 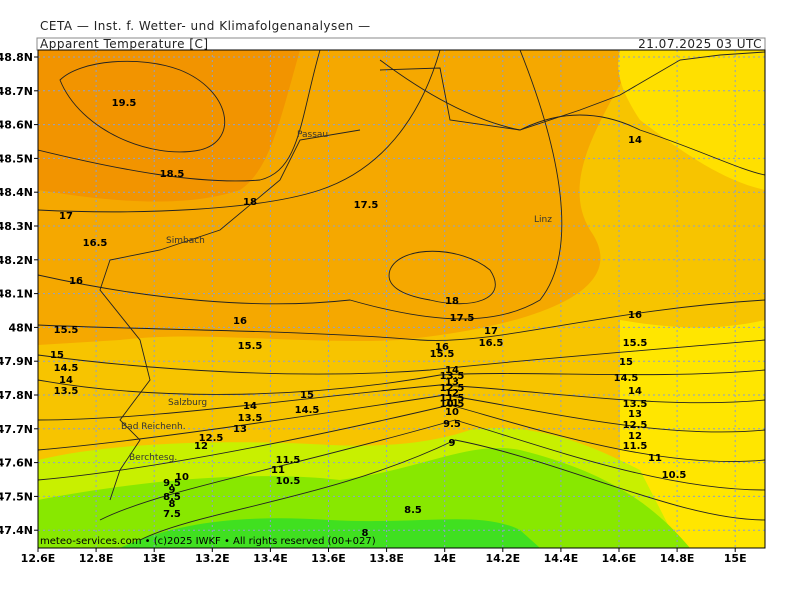 I want to click on lat-label: 48.6N, so click(x=16, y=125).